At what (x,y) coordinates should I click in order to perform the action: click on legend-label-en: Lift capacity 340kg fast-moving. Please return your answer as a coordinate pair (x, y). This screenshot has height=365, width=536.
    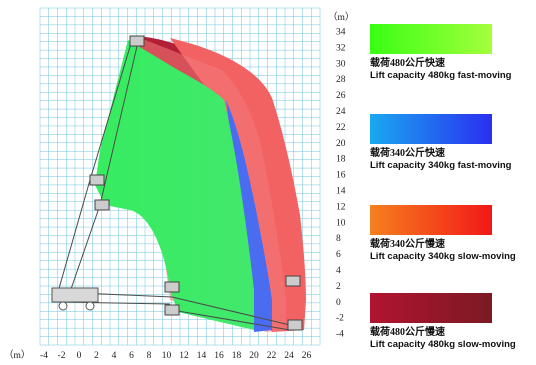
    Looking at the image, I should click on (450, 166).